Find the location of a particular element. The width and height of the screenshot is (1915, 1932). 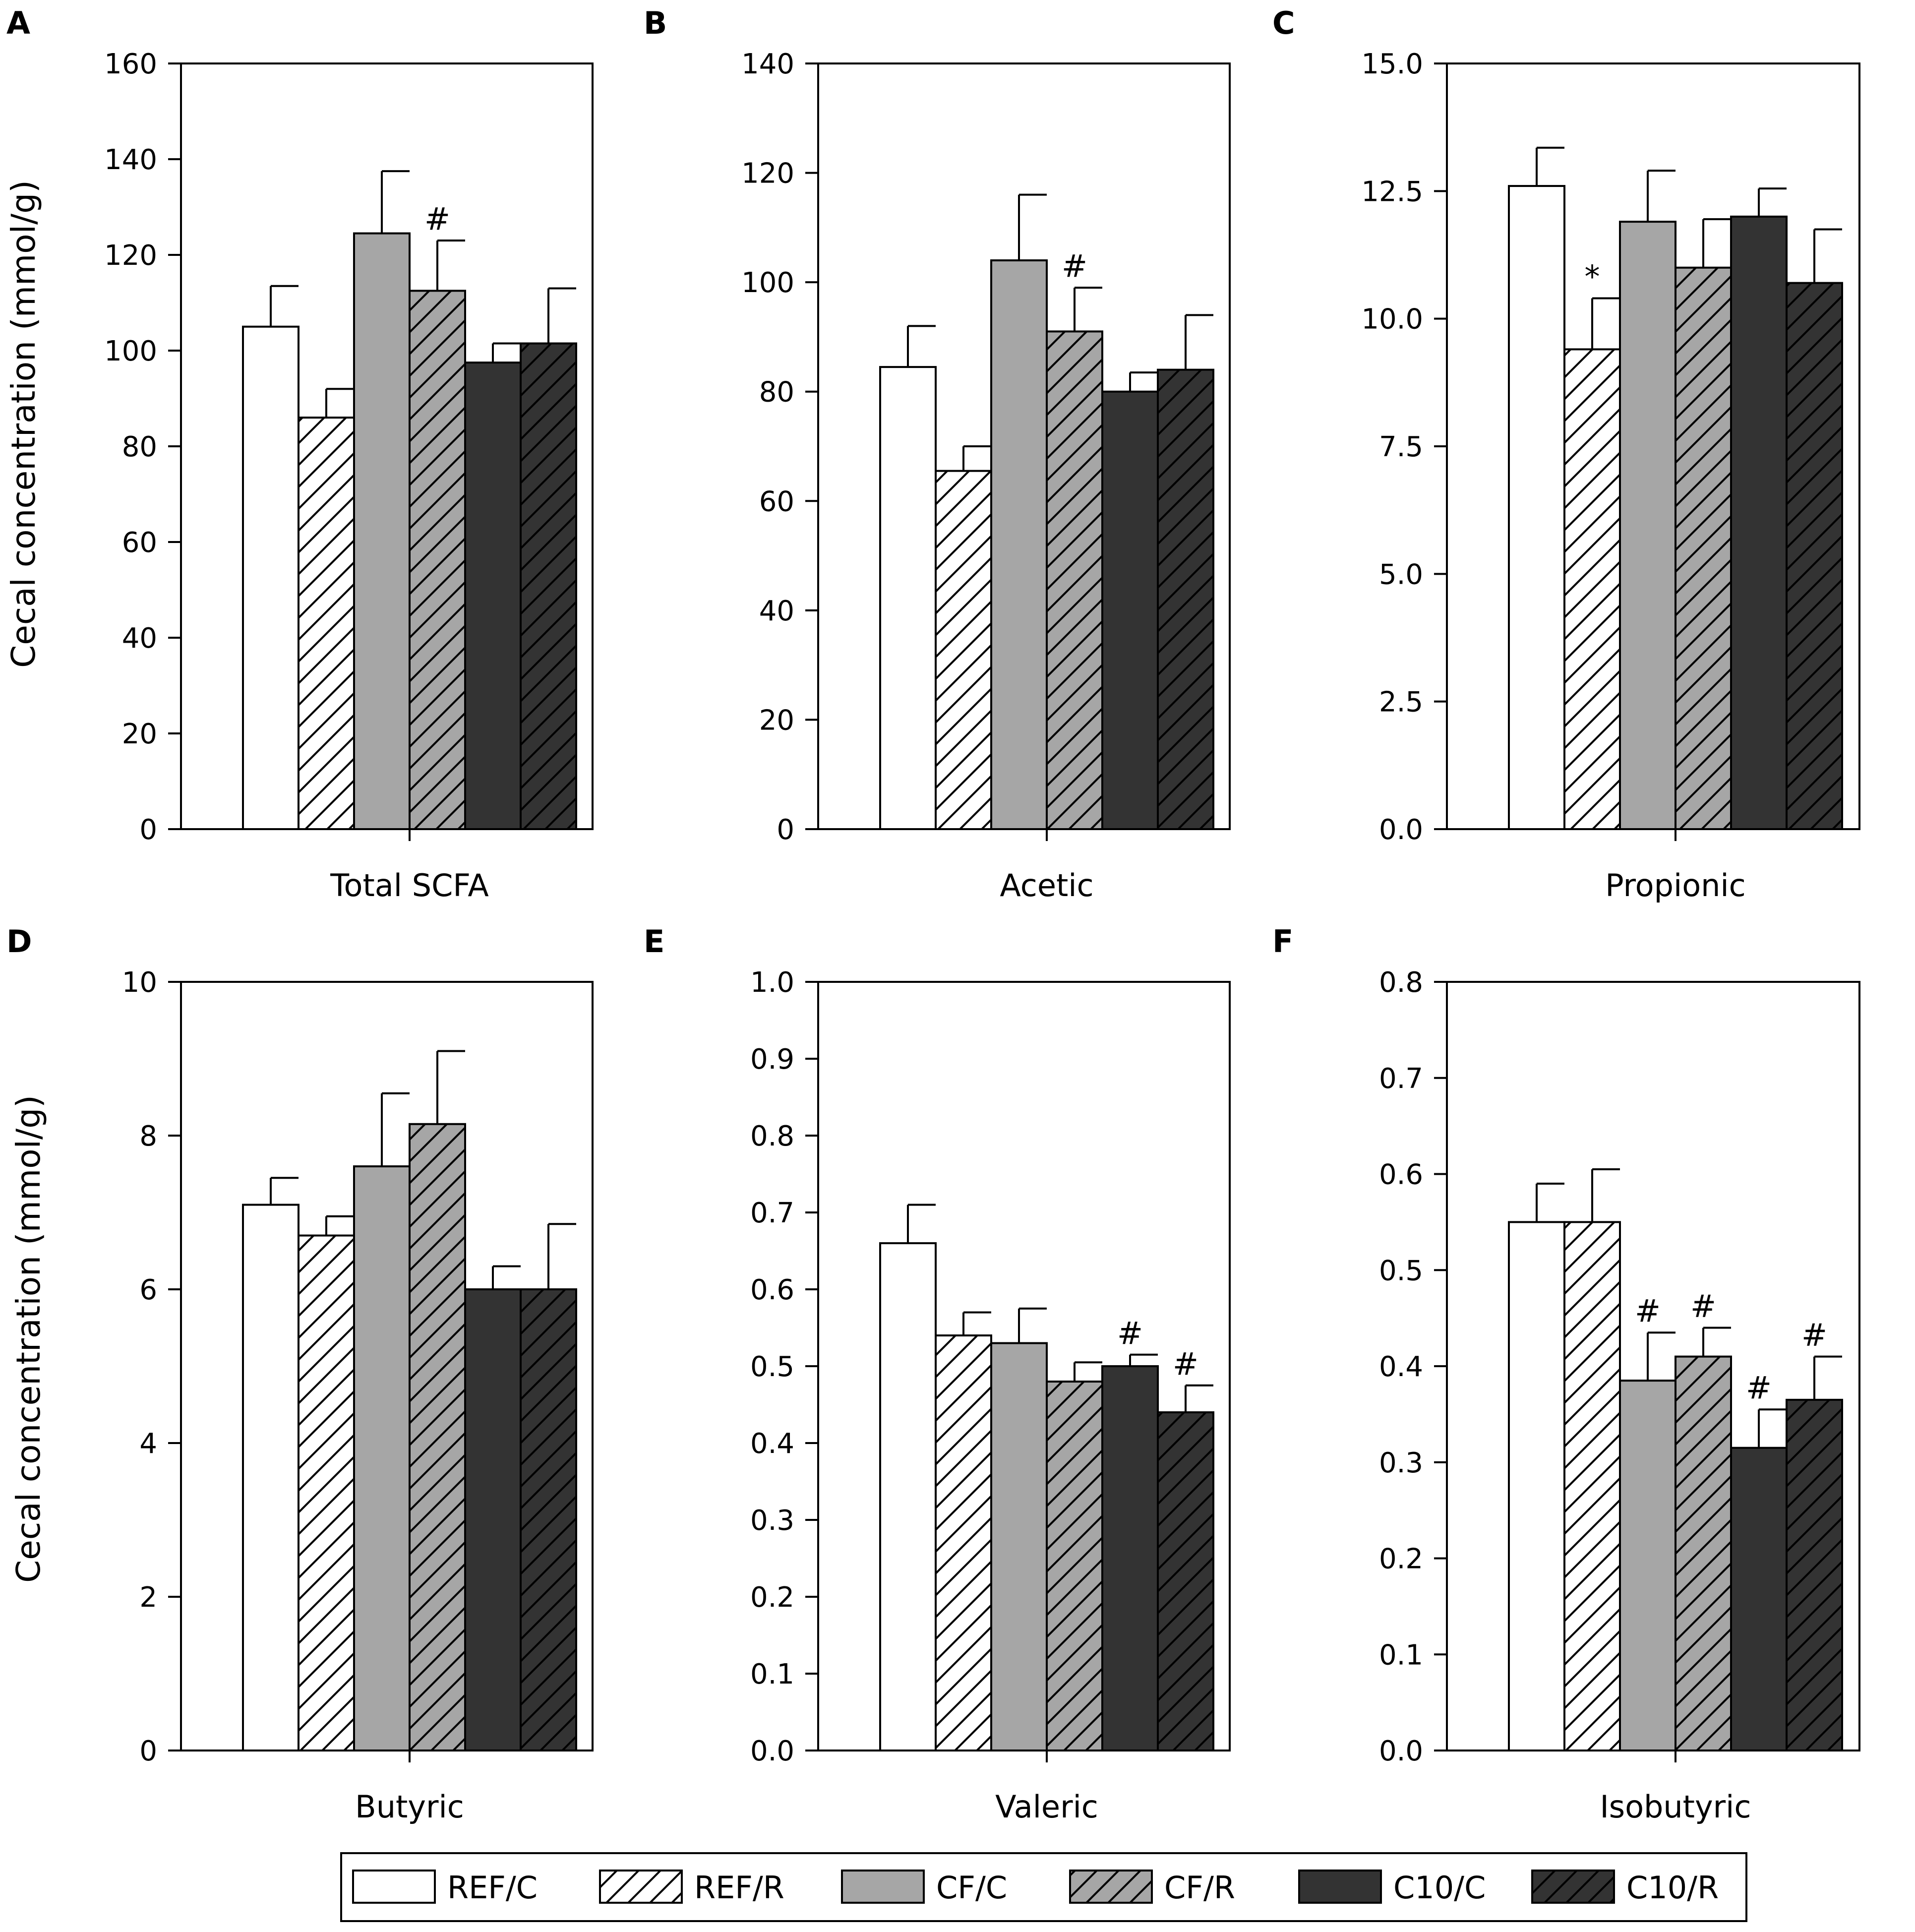

y-tick-label-A-8: 160 is located at coordinates (130, 64).